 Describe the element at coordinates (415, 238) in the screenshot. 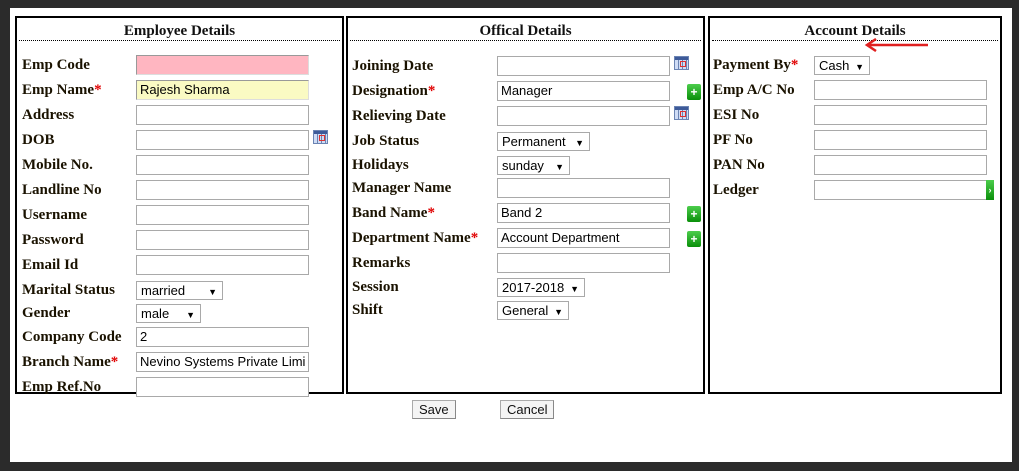

I see `field-label: Department Name*` at that location.